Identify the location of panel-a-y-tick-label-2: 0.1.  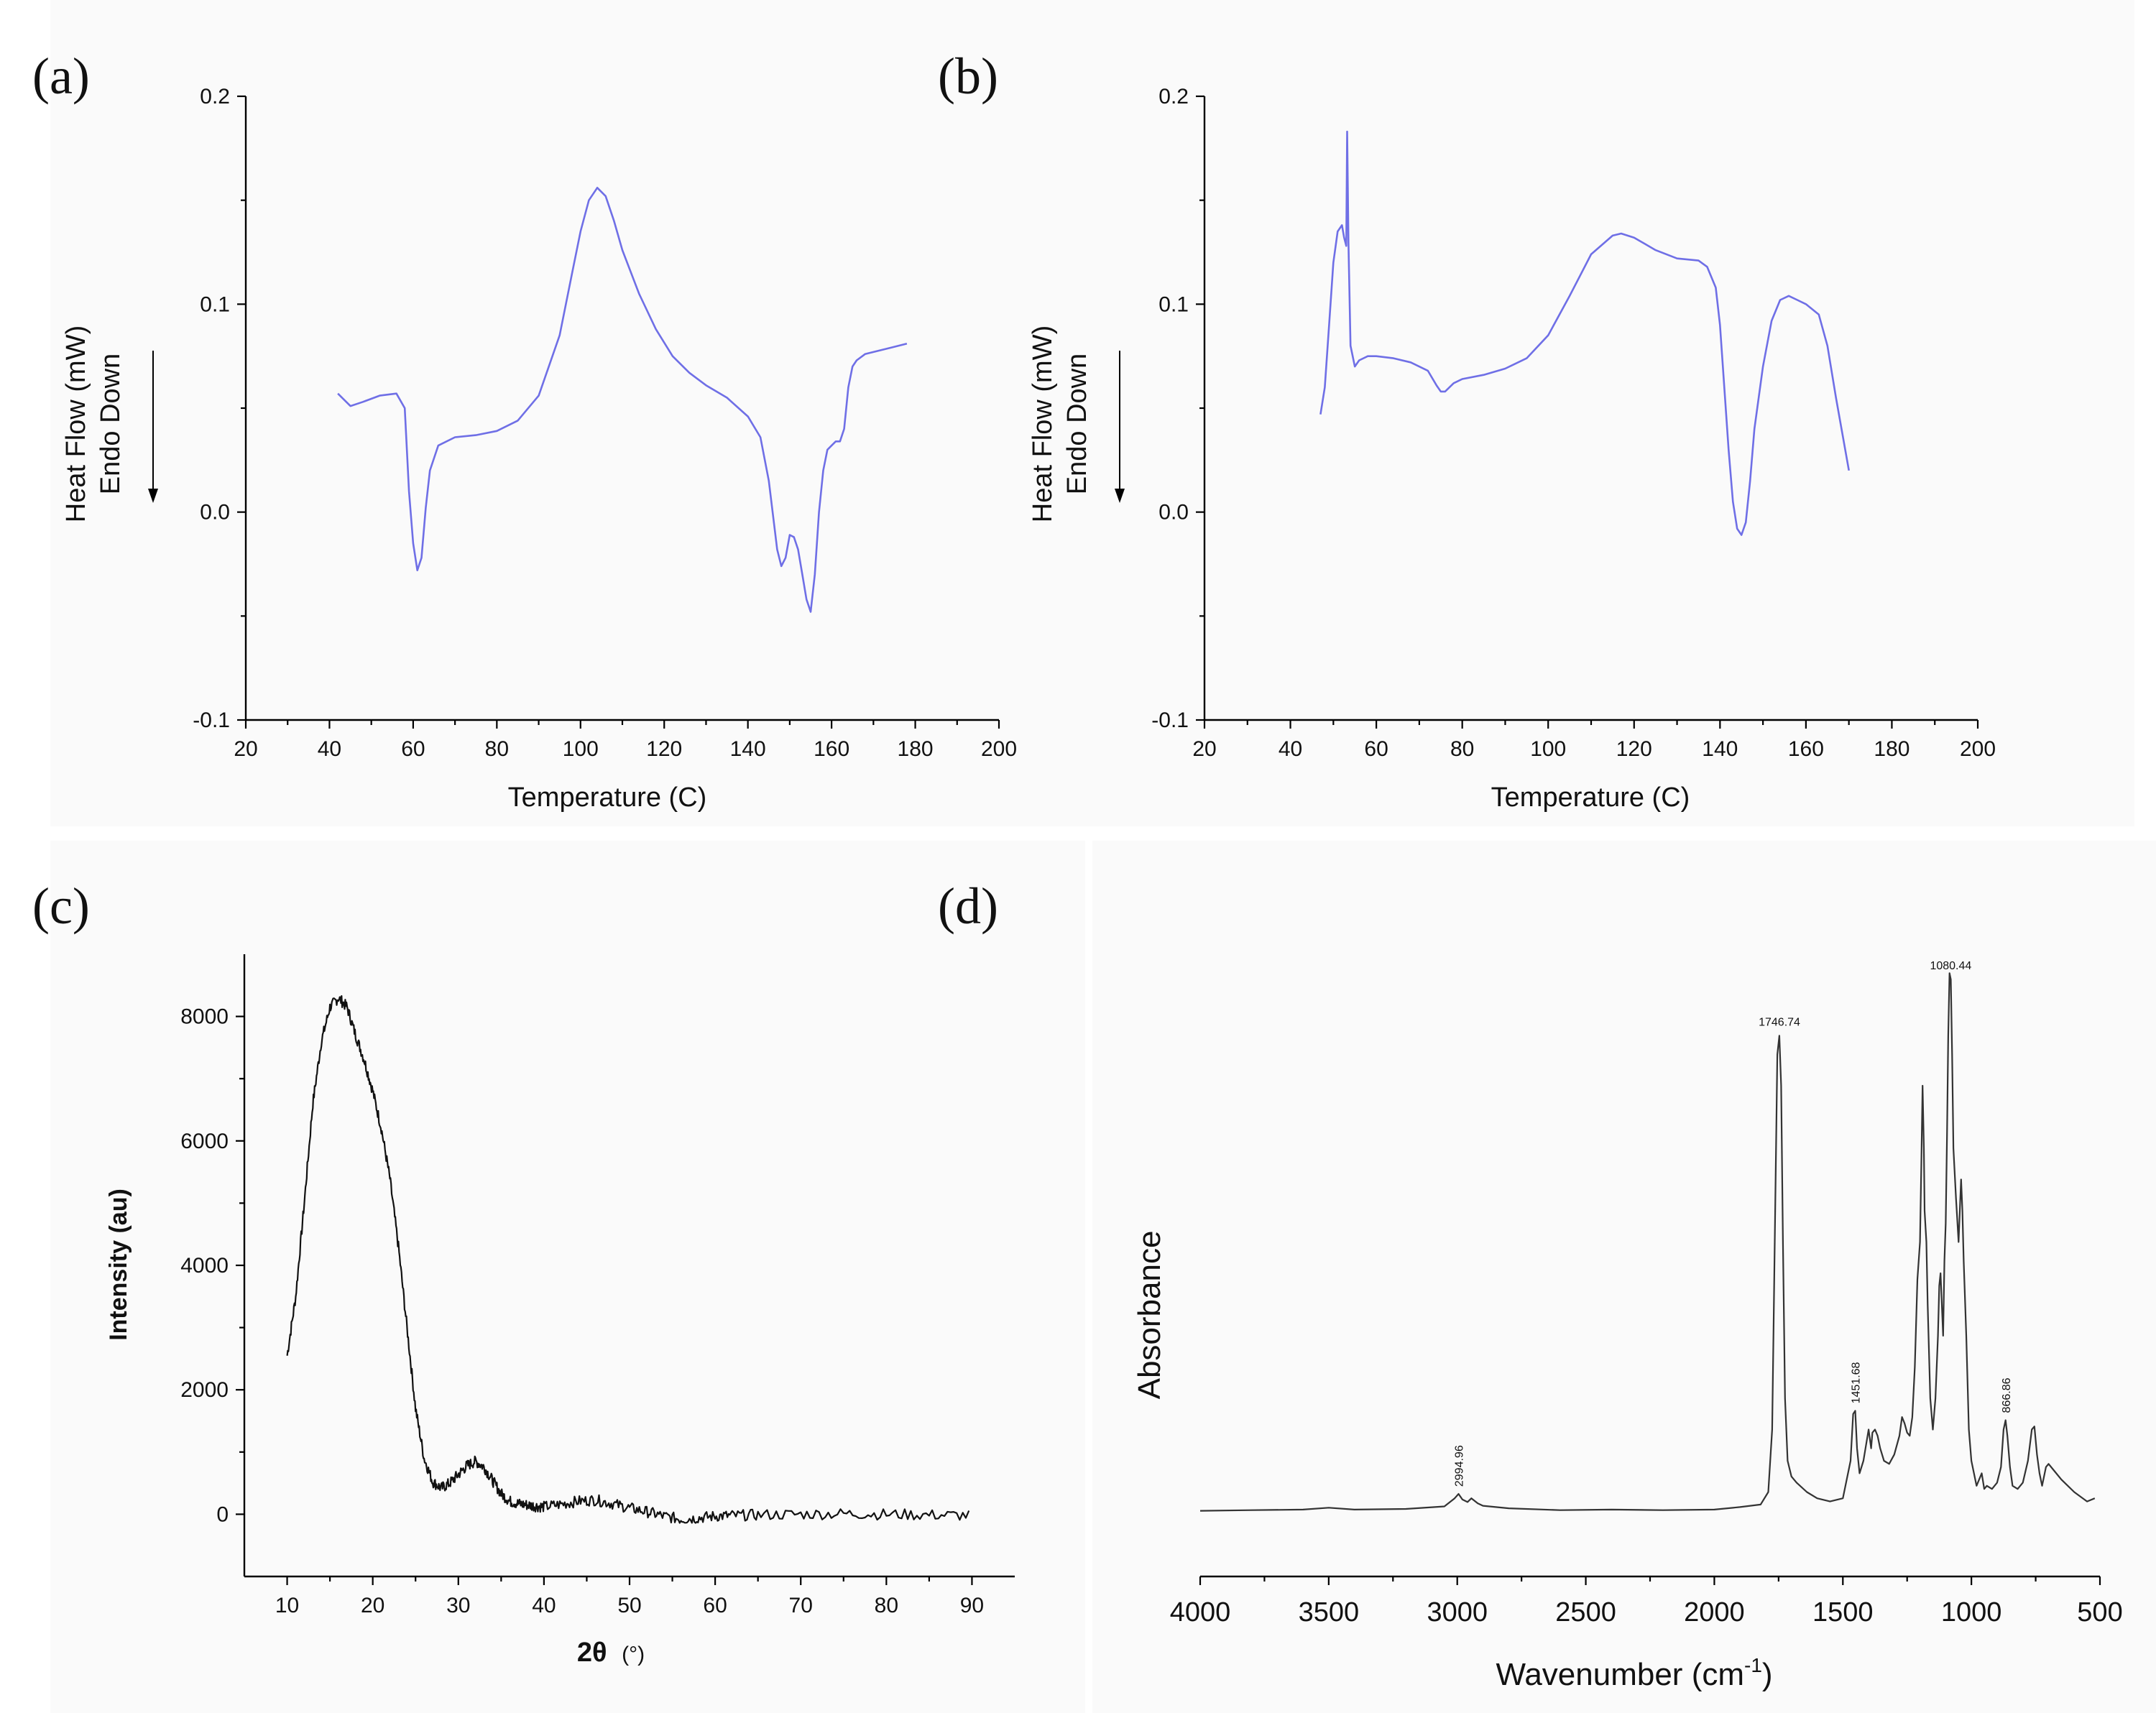
(215, 304).